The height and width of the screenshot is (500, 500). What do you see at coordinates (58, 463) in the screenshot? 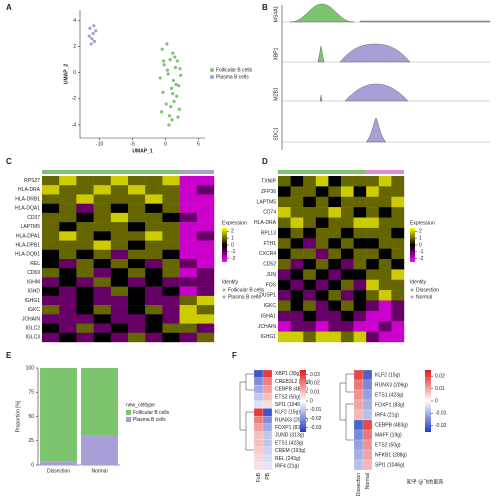
I see `bar-segment` at bounding box center [58, 463].